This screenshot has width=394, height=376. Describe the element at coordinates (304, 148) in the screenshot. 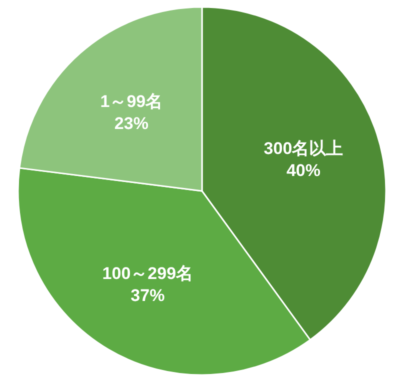

I see `slice-label: 300名以上` at that location.